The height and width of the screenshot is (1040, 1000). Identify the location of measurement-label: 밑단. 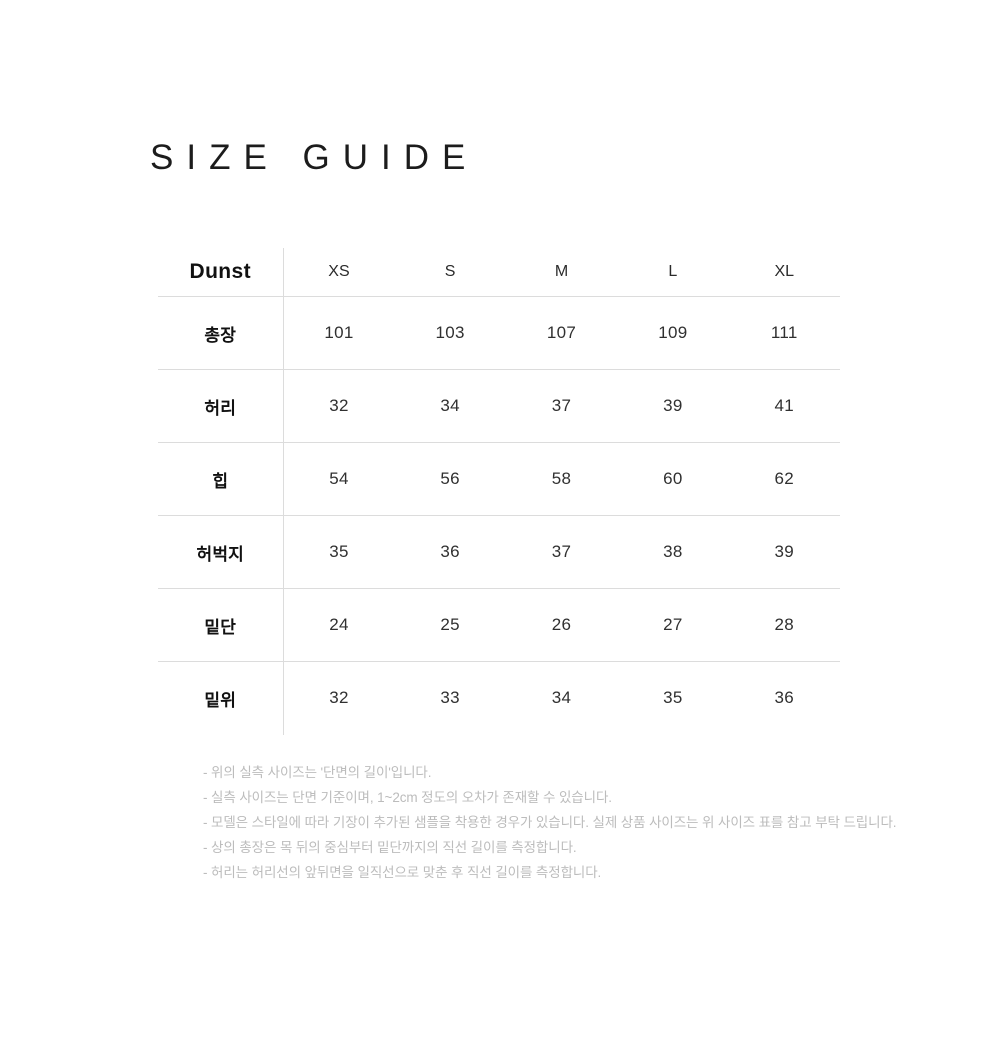
(220, 625).